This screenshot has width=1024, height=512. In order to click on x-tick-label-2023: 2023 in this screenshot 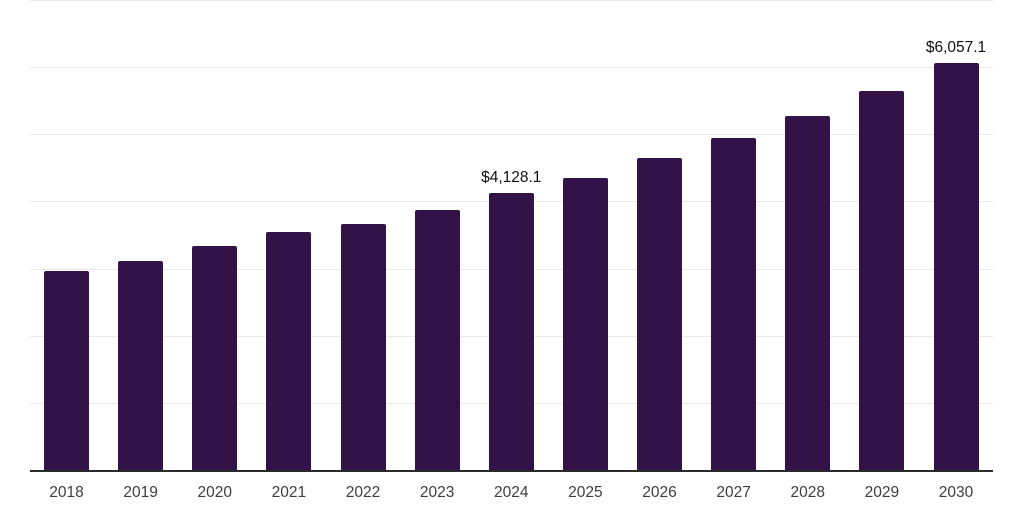, I will do `click(437, 492)`.